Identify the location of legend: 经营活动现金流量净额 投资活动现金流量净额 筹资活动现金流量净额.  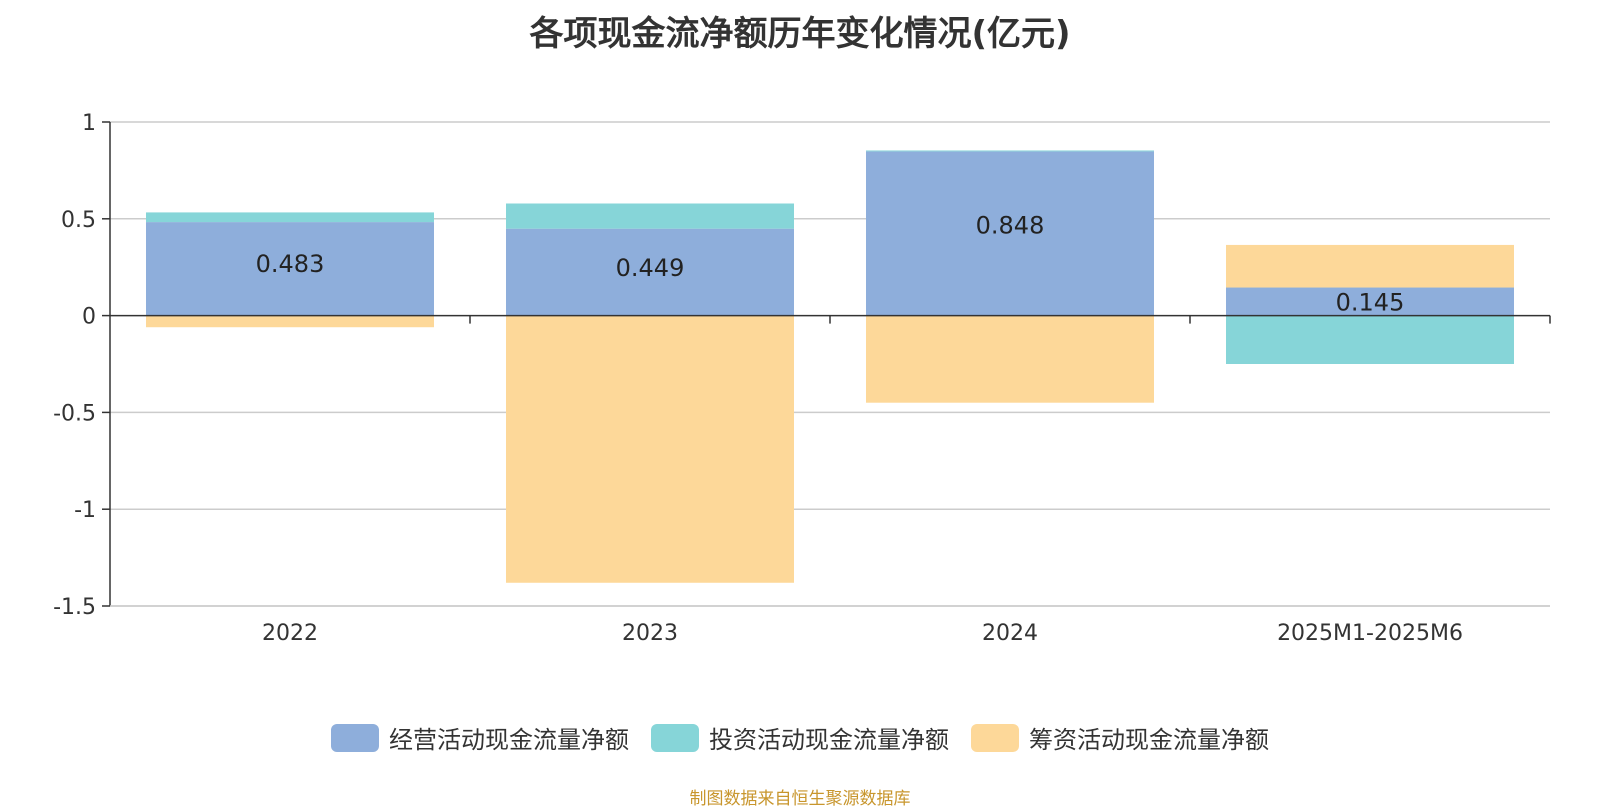
(800, 737).